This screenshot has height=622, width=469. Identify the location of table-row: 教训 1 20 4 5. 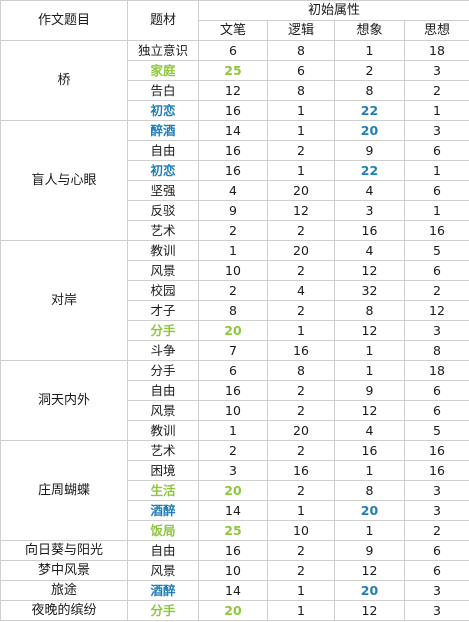
(235, 430).